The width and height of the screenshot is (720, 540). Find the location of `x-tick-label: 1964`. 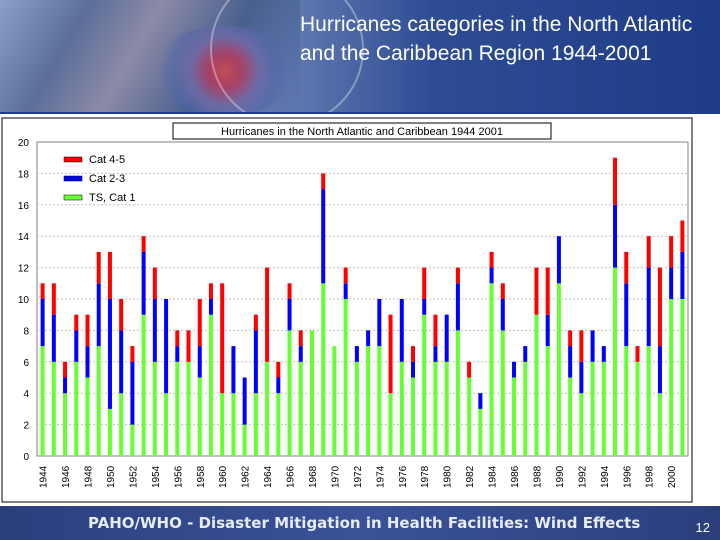

x-tick-label: 1964 is located at coordinates (268, 476).